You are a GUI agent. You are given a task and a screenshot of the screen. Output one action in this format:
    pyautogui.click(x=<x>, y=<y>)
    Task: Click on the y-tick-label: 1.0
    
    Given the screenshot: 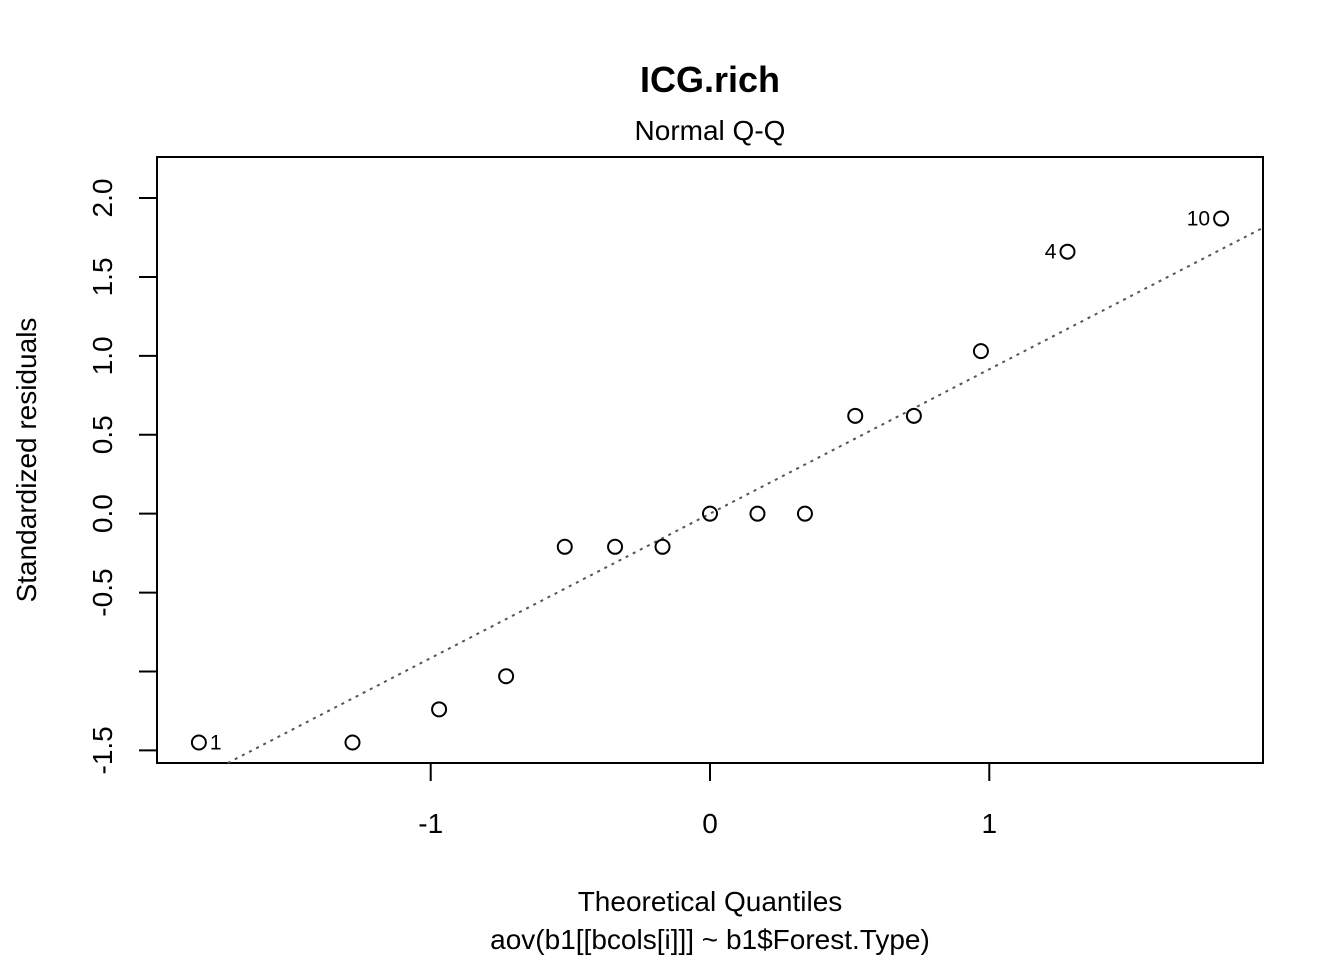 What is the action you would take?
    pyautogui.click(x=102, y=355)
    